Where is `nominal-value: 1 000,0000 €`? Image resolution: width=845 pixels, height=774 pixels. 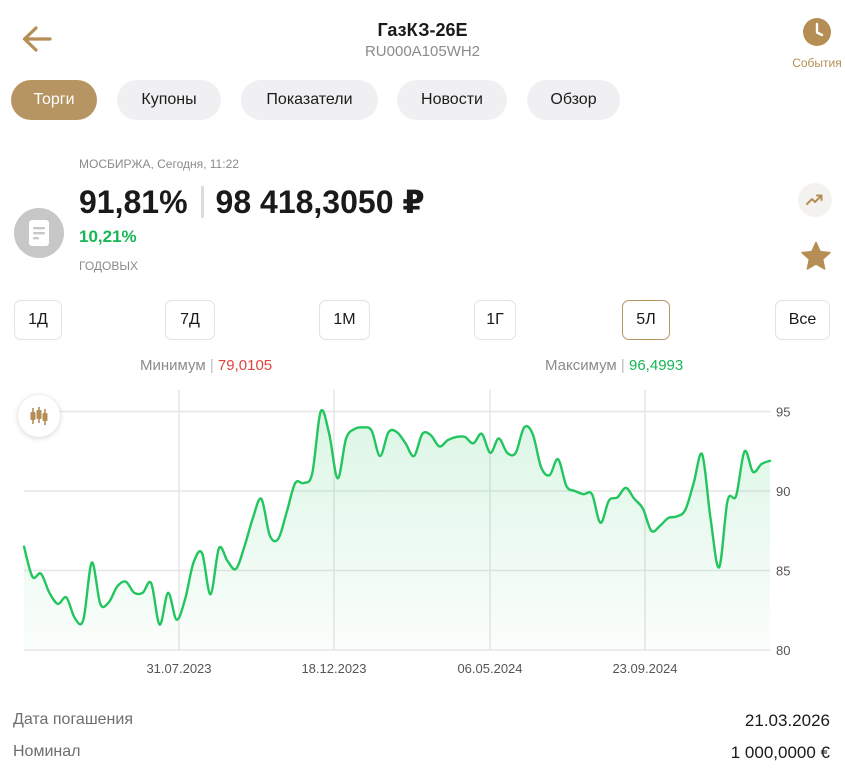
nominal-value: 1 000,0000 € is located at coordinates (780, 752).